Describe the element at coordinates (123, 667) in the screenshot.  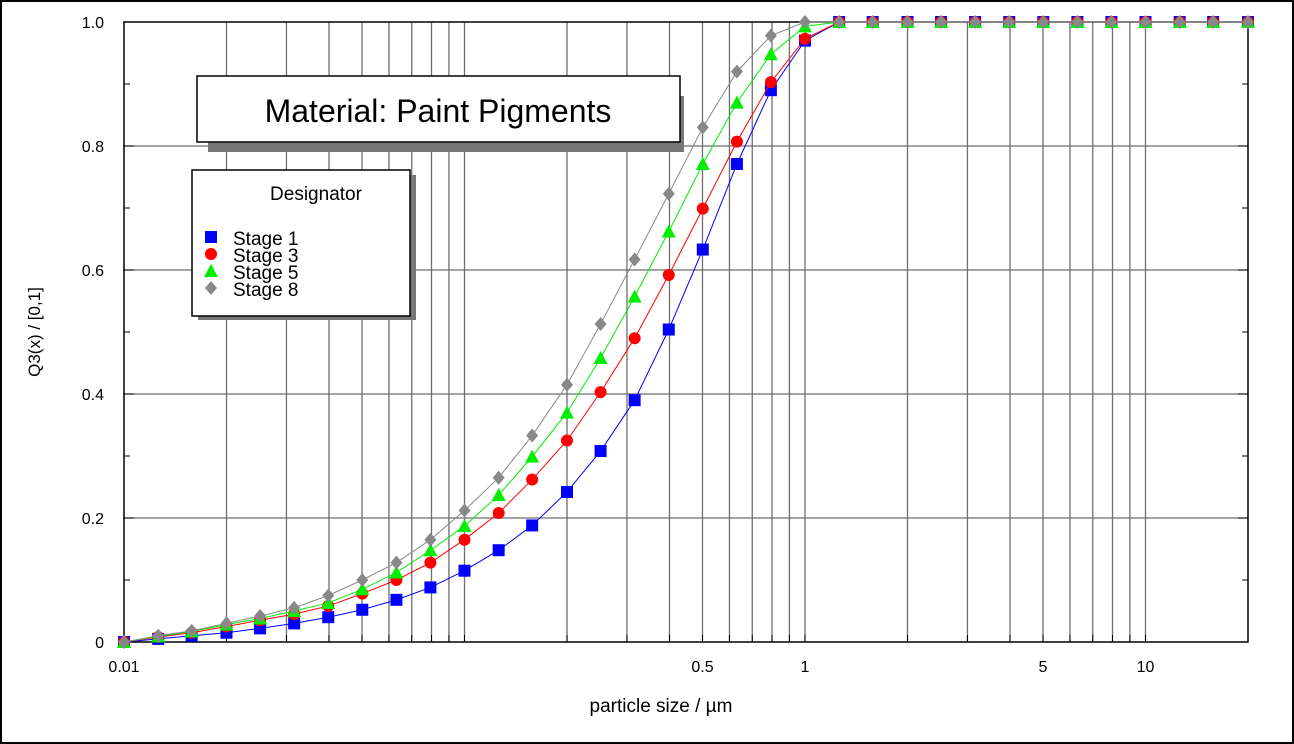
I see `x-tick-label: 0.01` at that location.